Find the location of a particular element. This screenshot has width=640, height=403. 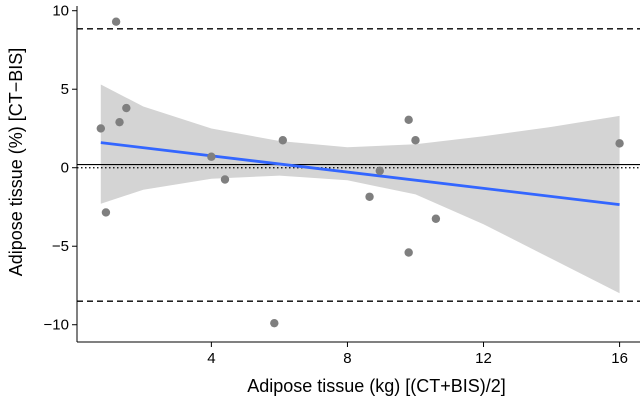

y-axis-title: Adipose tissue (%) [CT−BIS] is located at coordinates (16, 162).